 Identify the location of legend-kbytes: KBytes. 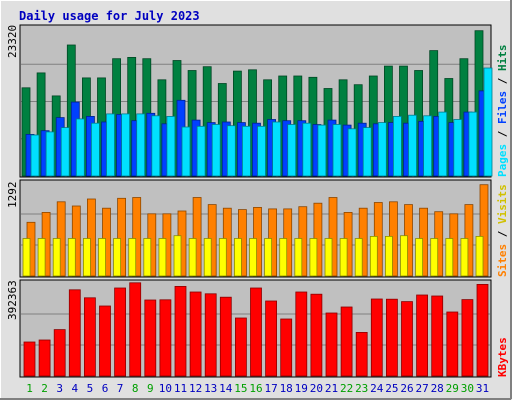
(502, 357).